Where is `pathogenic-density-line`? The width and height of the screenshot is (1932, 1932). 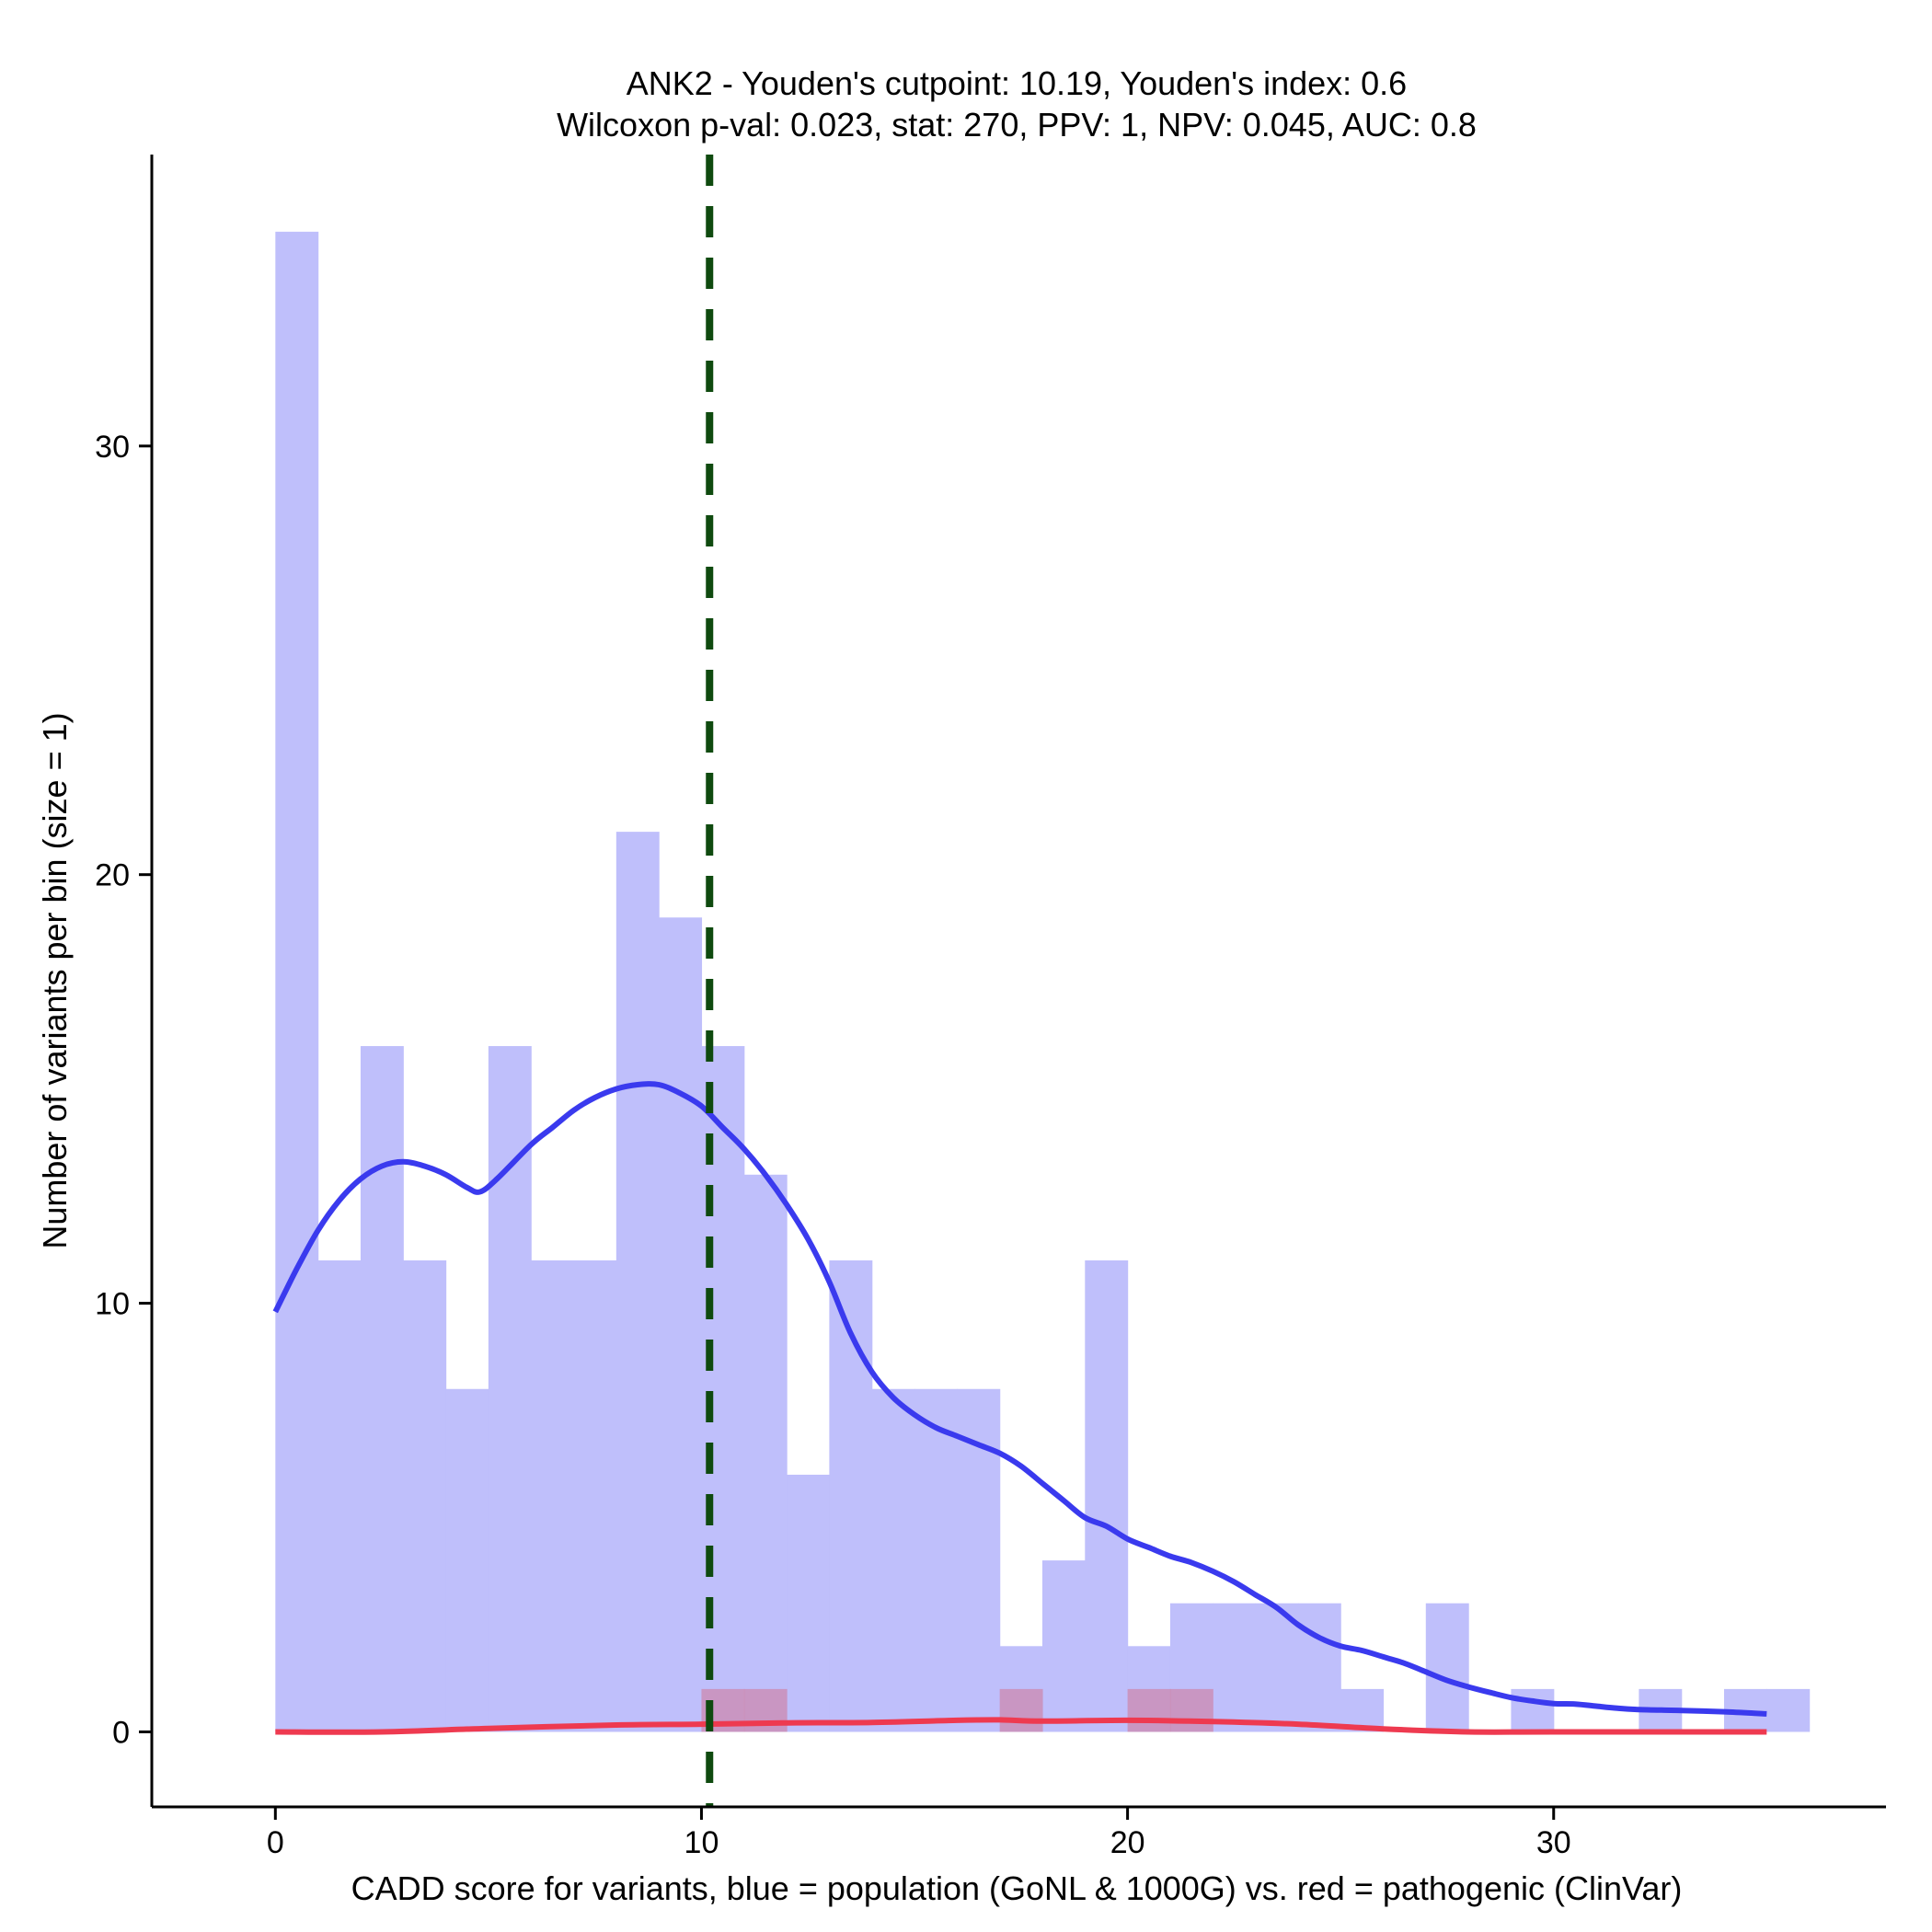 pathogenic-density-line is located at coordinates (1021, 1726).